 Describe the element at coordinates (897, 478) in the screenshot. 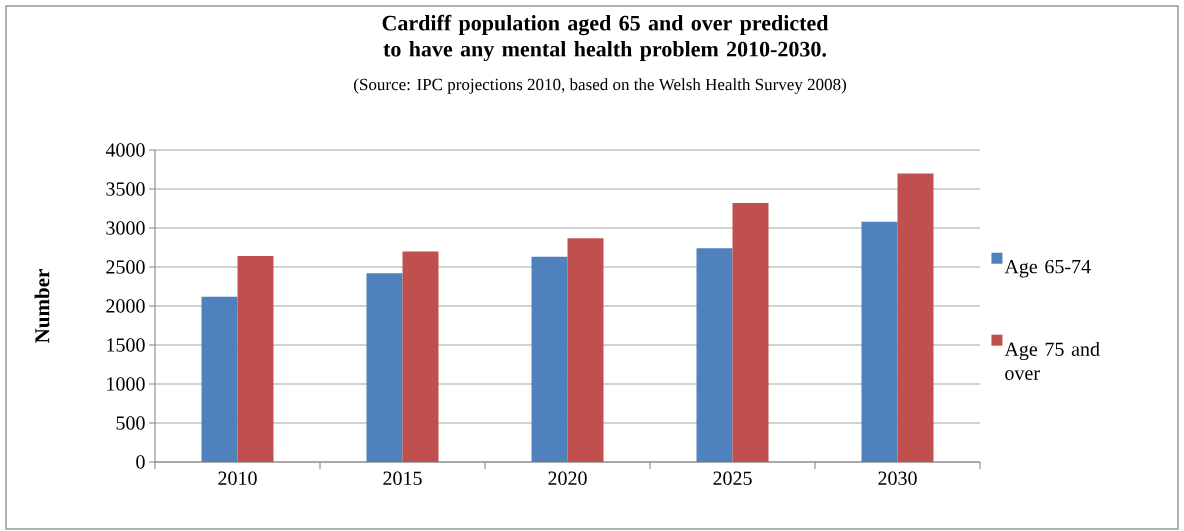

I see `x-tick-label: 2030` at that location.